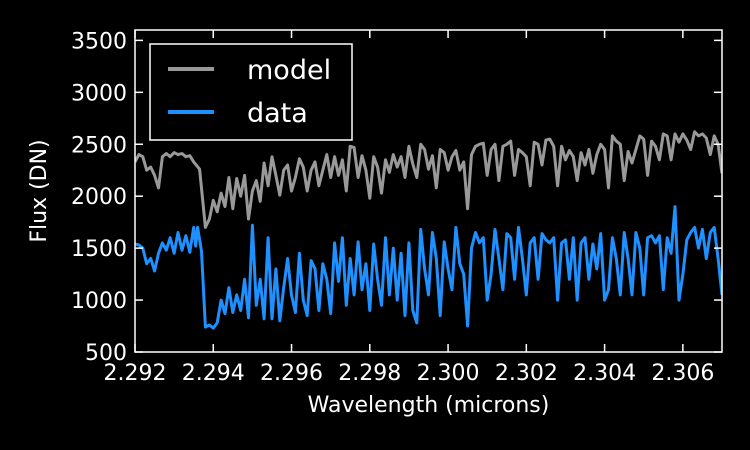 Image resolution: width=750 pixels, height=450 pixels. Describe the element at coordinates (448, 373) in the screenshot. I see `x-tick-label: 2.300` at that location.